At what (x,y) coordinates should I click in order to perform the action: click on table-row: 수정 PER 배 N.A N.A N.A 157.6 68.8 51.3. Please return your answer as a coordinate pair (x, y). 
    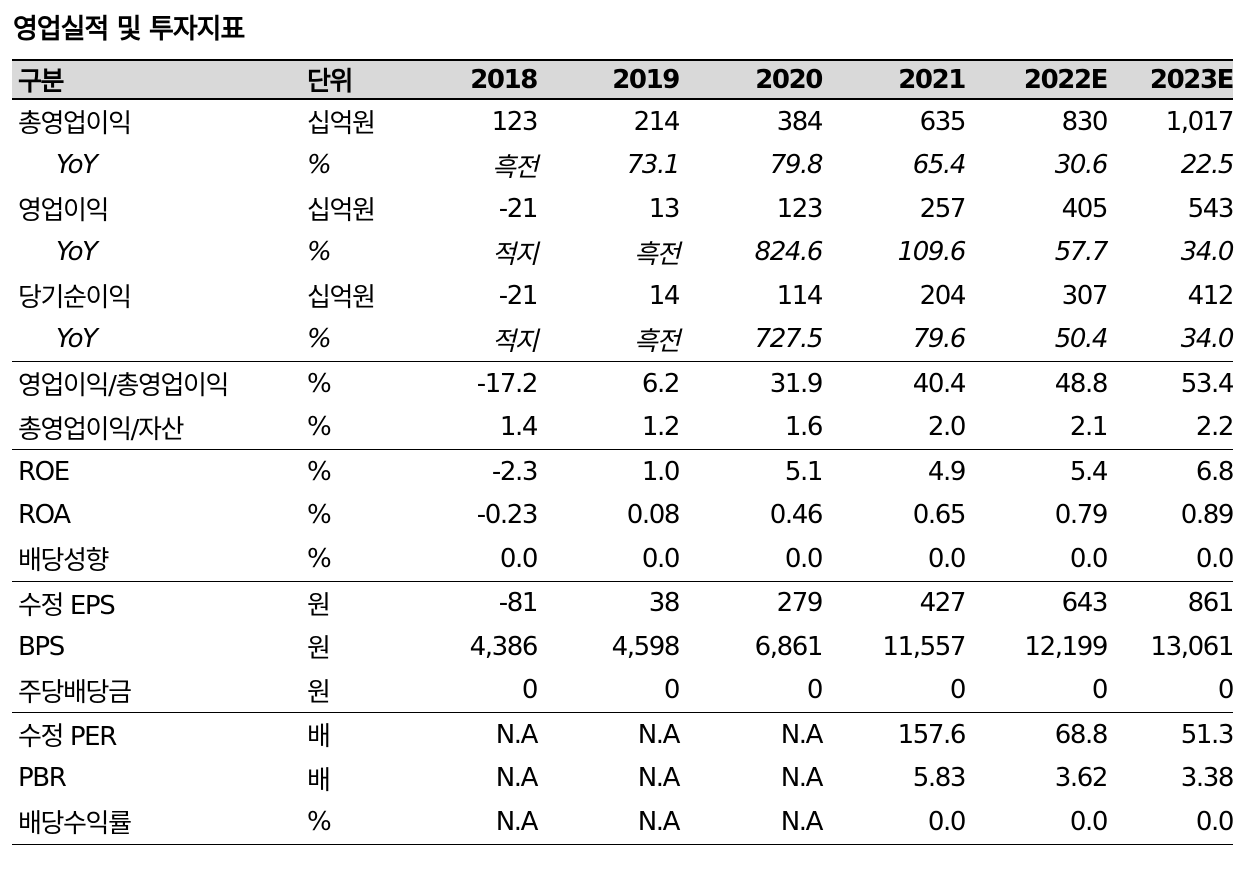
    Looking at the image, I should click on (623, 734).